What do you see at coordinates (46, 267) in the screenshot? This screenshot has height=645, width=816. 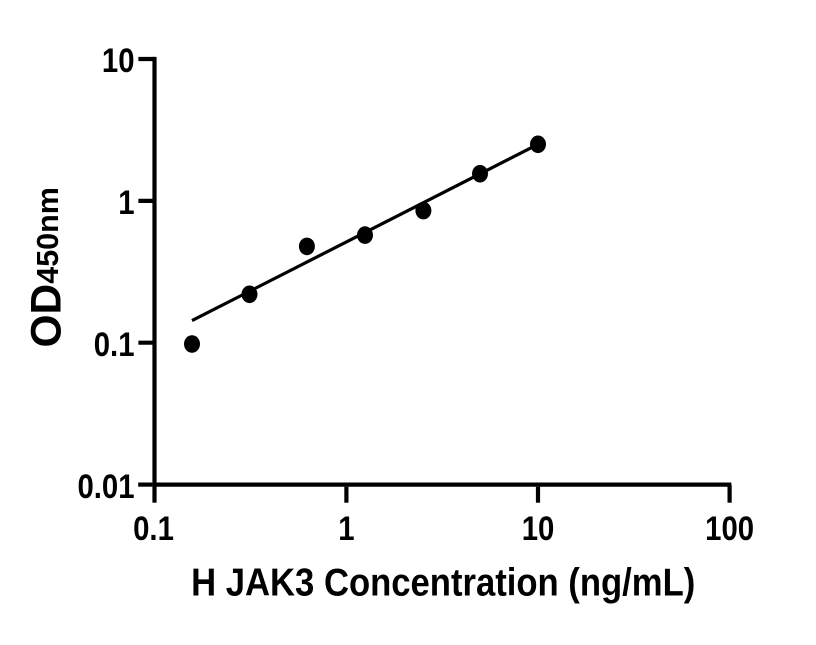 I see `svg-text: OD450nm` at bounding box center [46, 267].